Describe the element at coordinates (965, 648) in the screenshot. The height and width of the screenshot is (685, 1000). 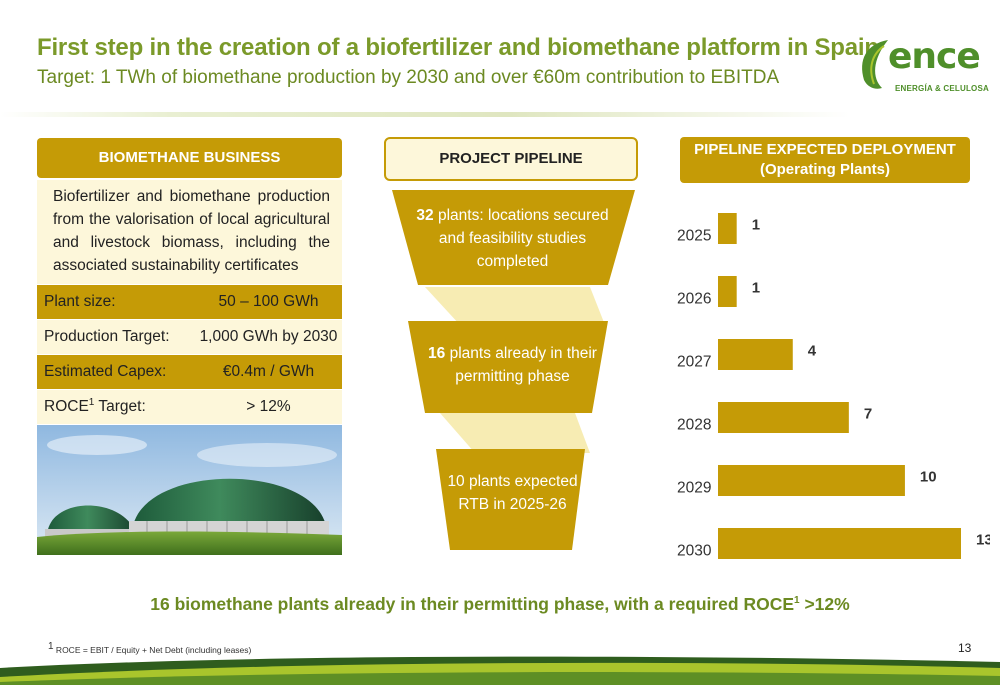
I see `page-number: 13` at that location.